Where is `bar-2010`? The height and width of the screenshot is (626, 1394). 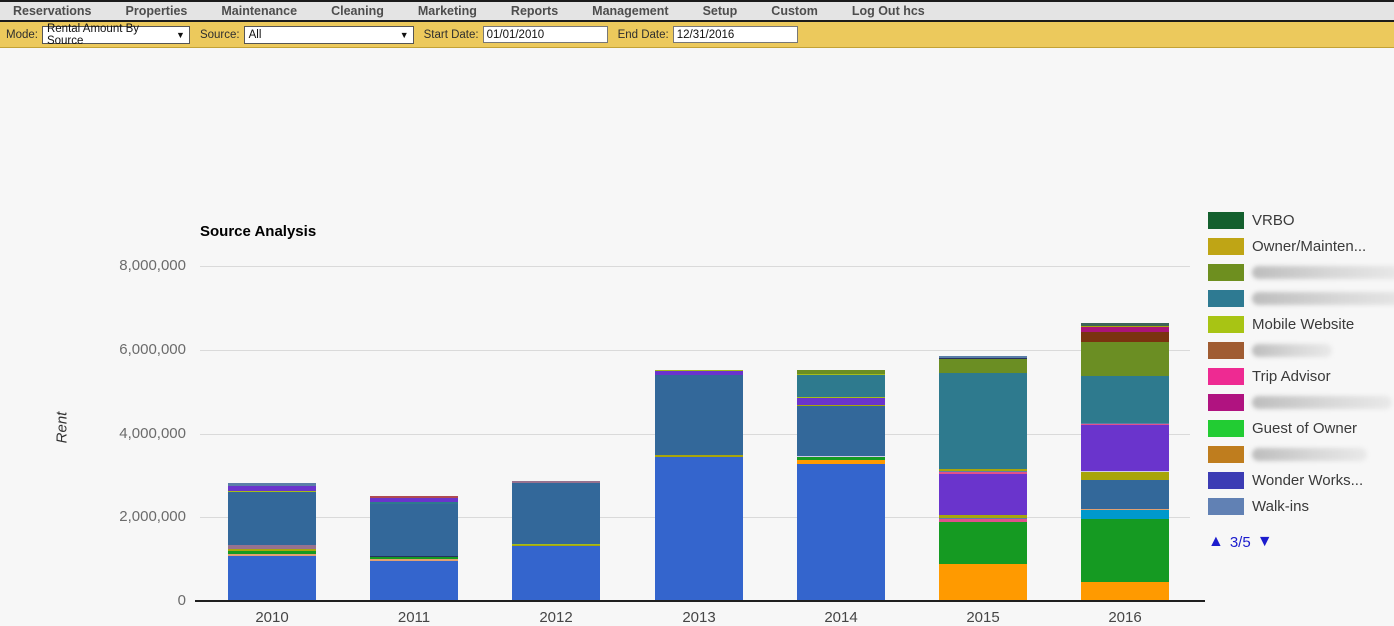 bar-2010 is located at coordinates (272, 541).